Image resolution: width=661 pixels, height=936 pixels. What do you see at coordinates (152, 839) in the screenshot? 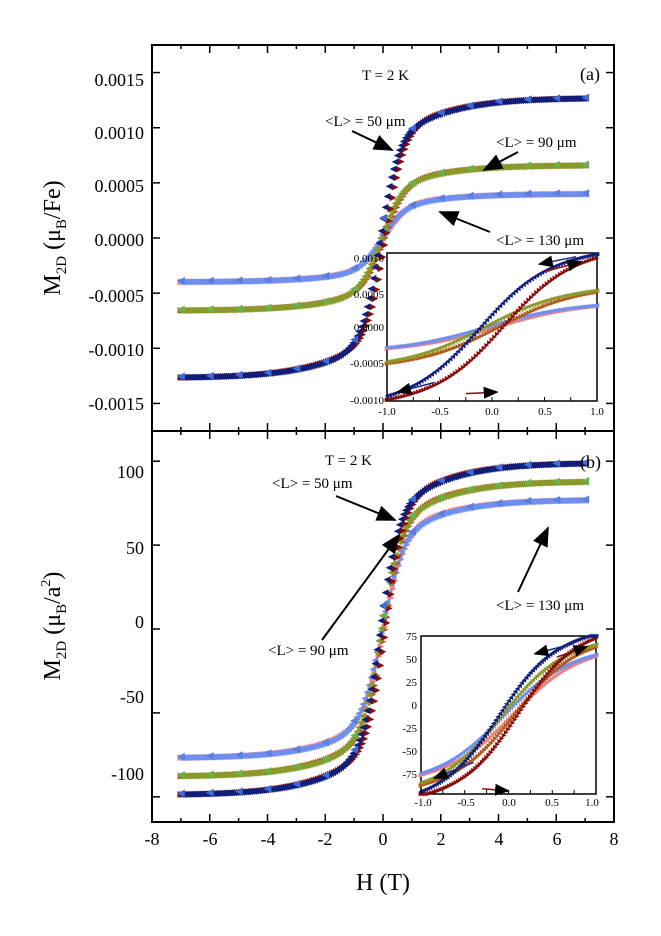
I see `x-tick-label: -8` at bounding box center [152, 839].